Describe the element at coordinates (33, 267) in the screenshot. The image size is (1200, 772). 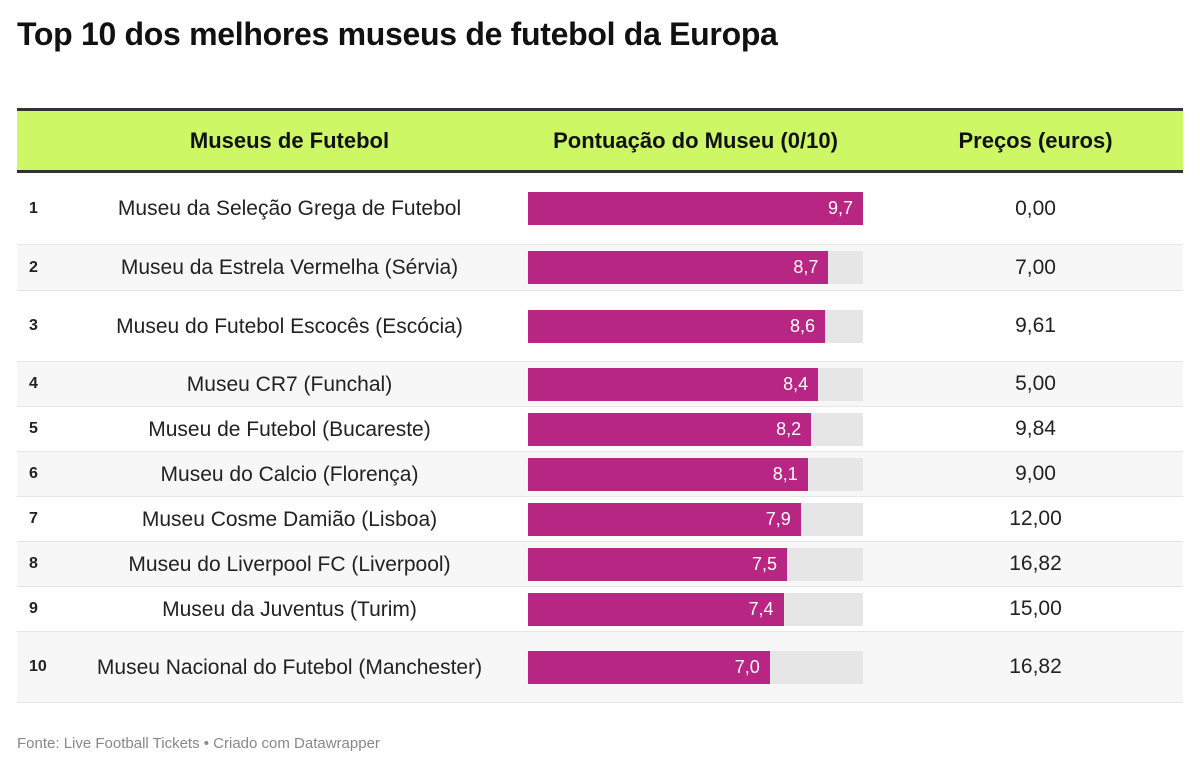
I see `rank: 2` at that location.